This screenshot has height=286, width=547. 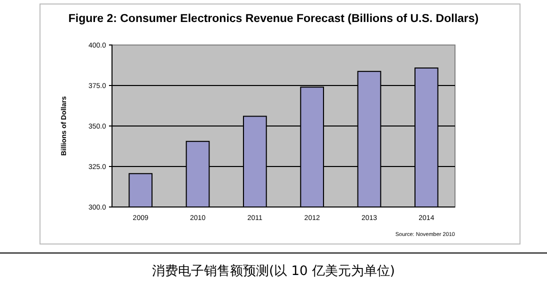 What do you see at coordinates (273, 19) in the screenshot?
I see `chart-title: Figure 2: Consumer Electronics Revenue Forecast (Billions of U.S. Dollars)` at bounding box center [273, 19].